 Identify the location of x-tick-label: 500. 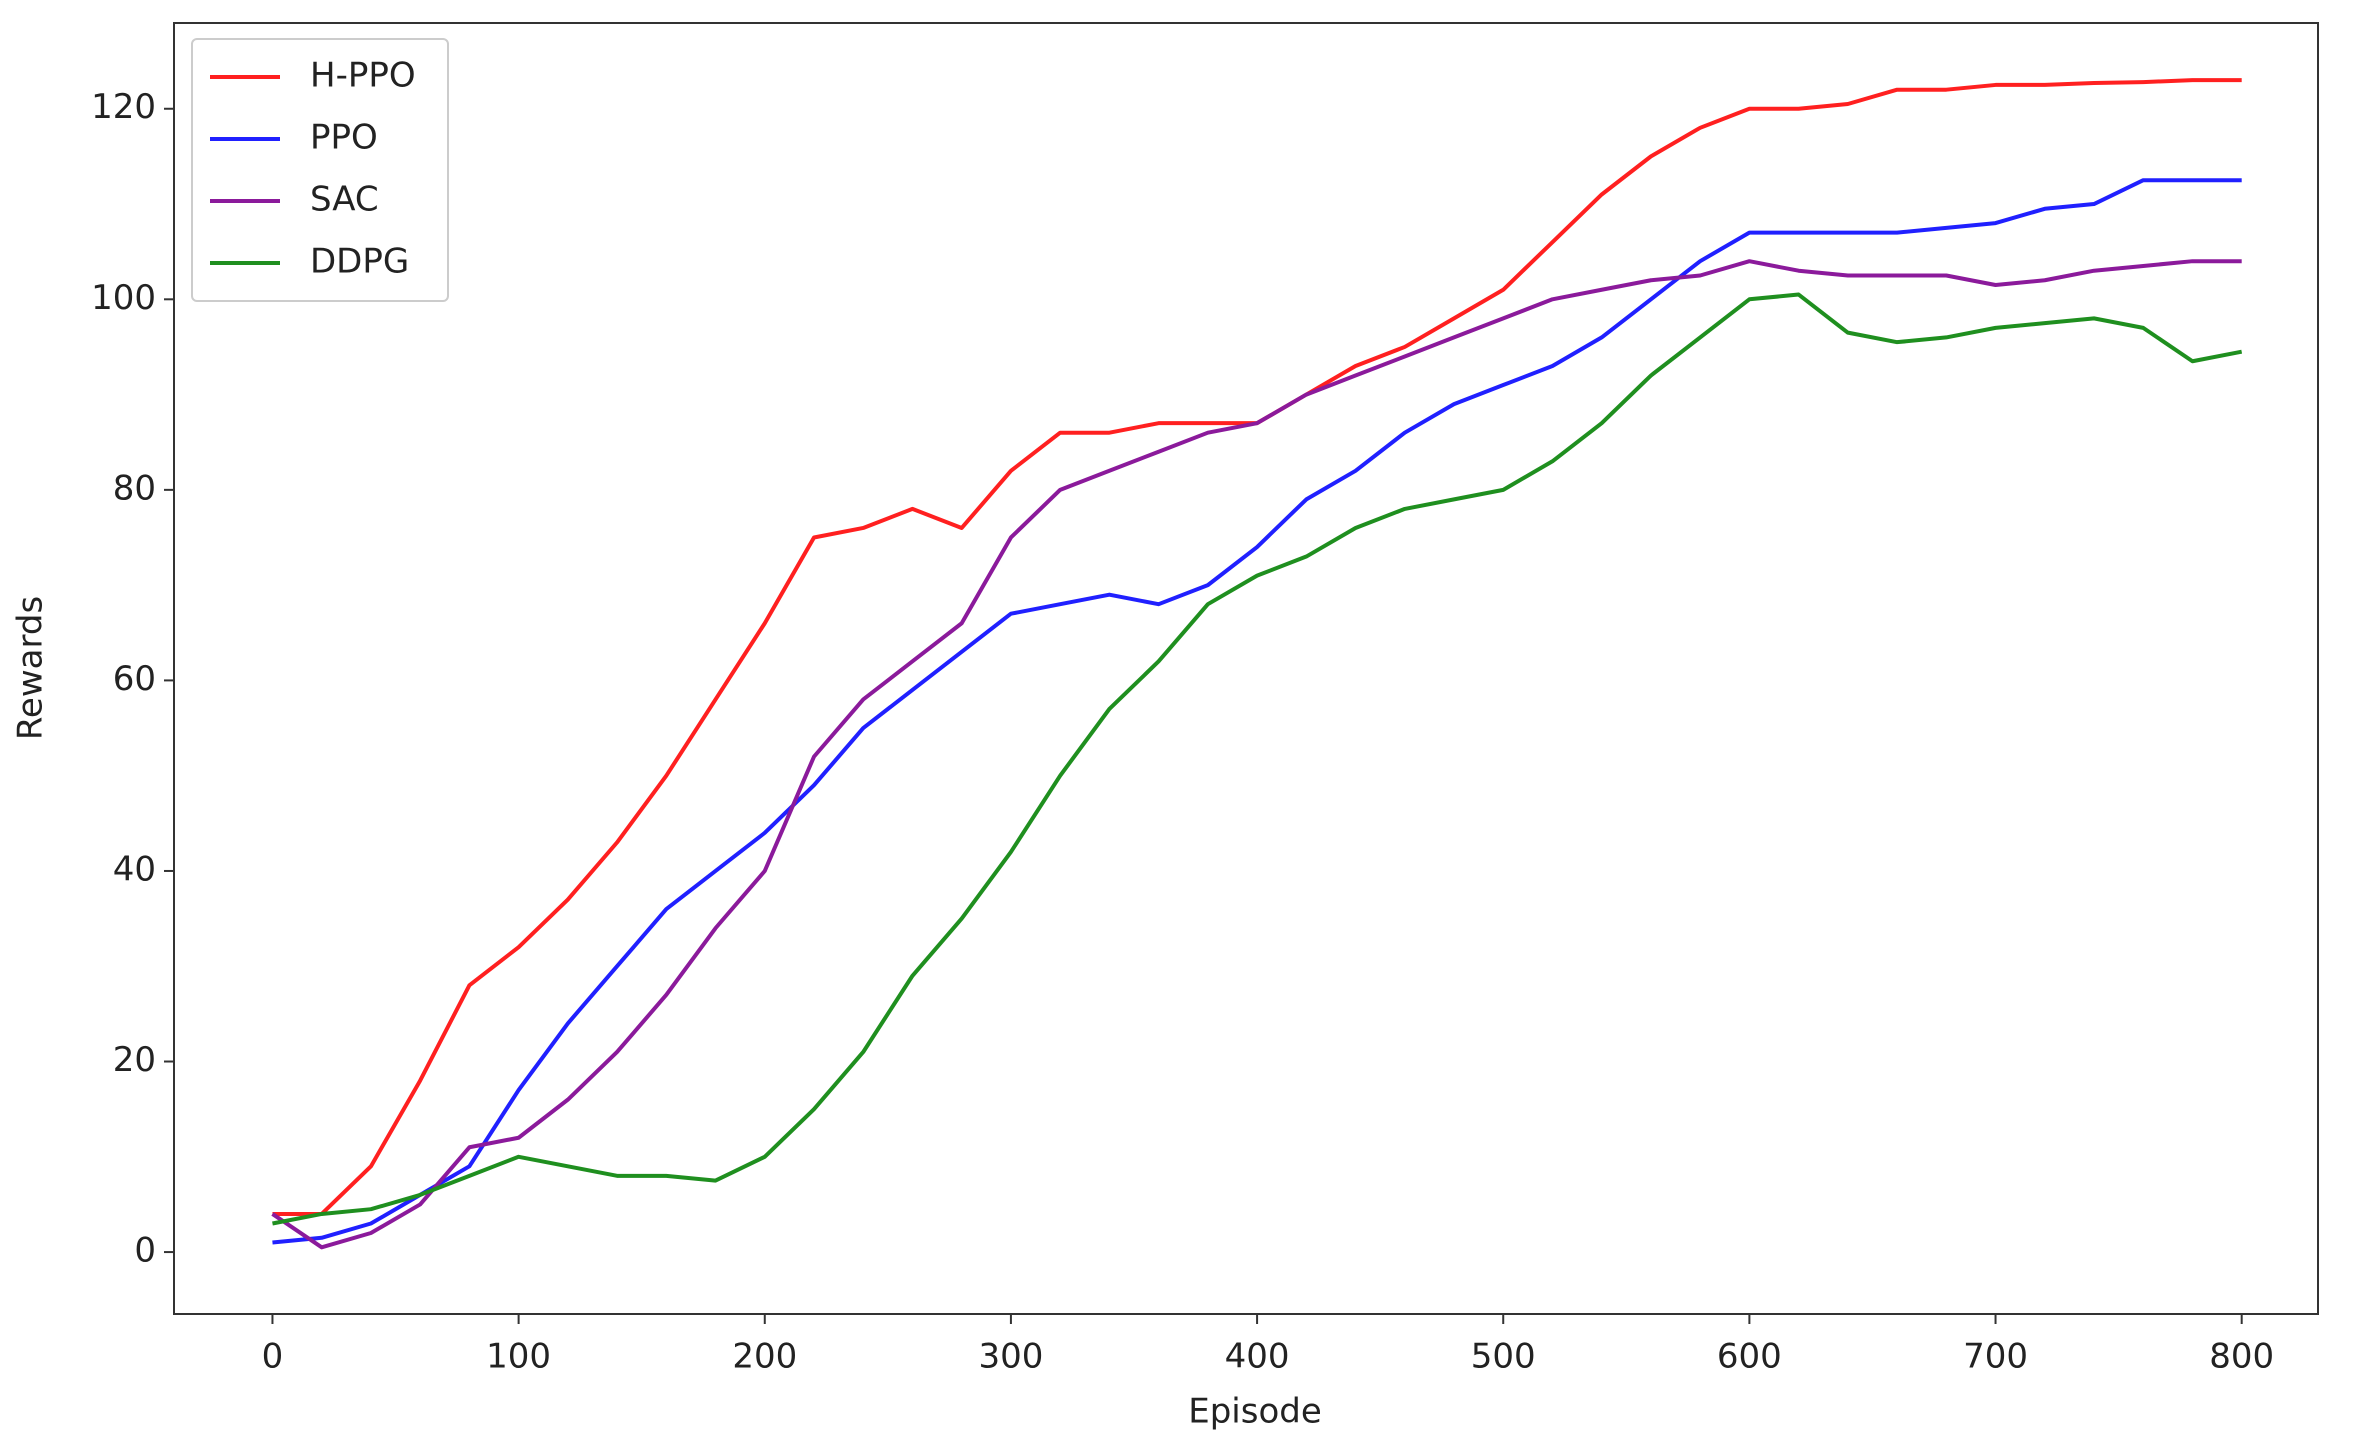
(1503, 1357).